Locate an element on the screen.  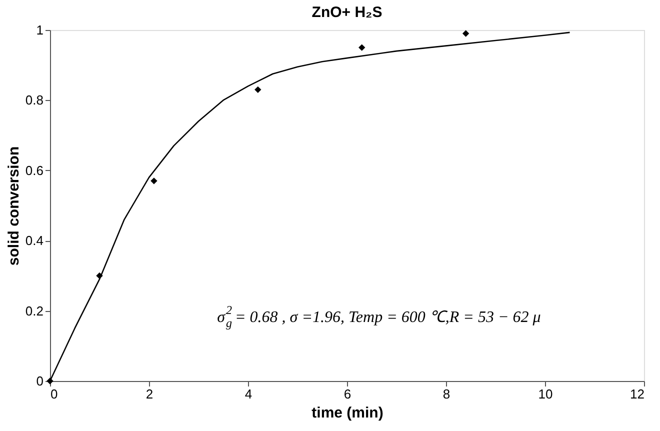
x-tick-label: 8 is located at coordinates (446, 394).